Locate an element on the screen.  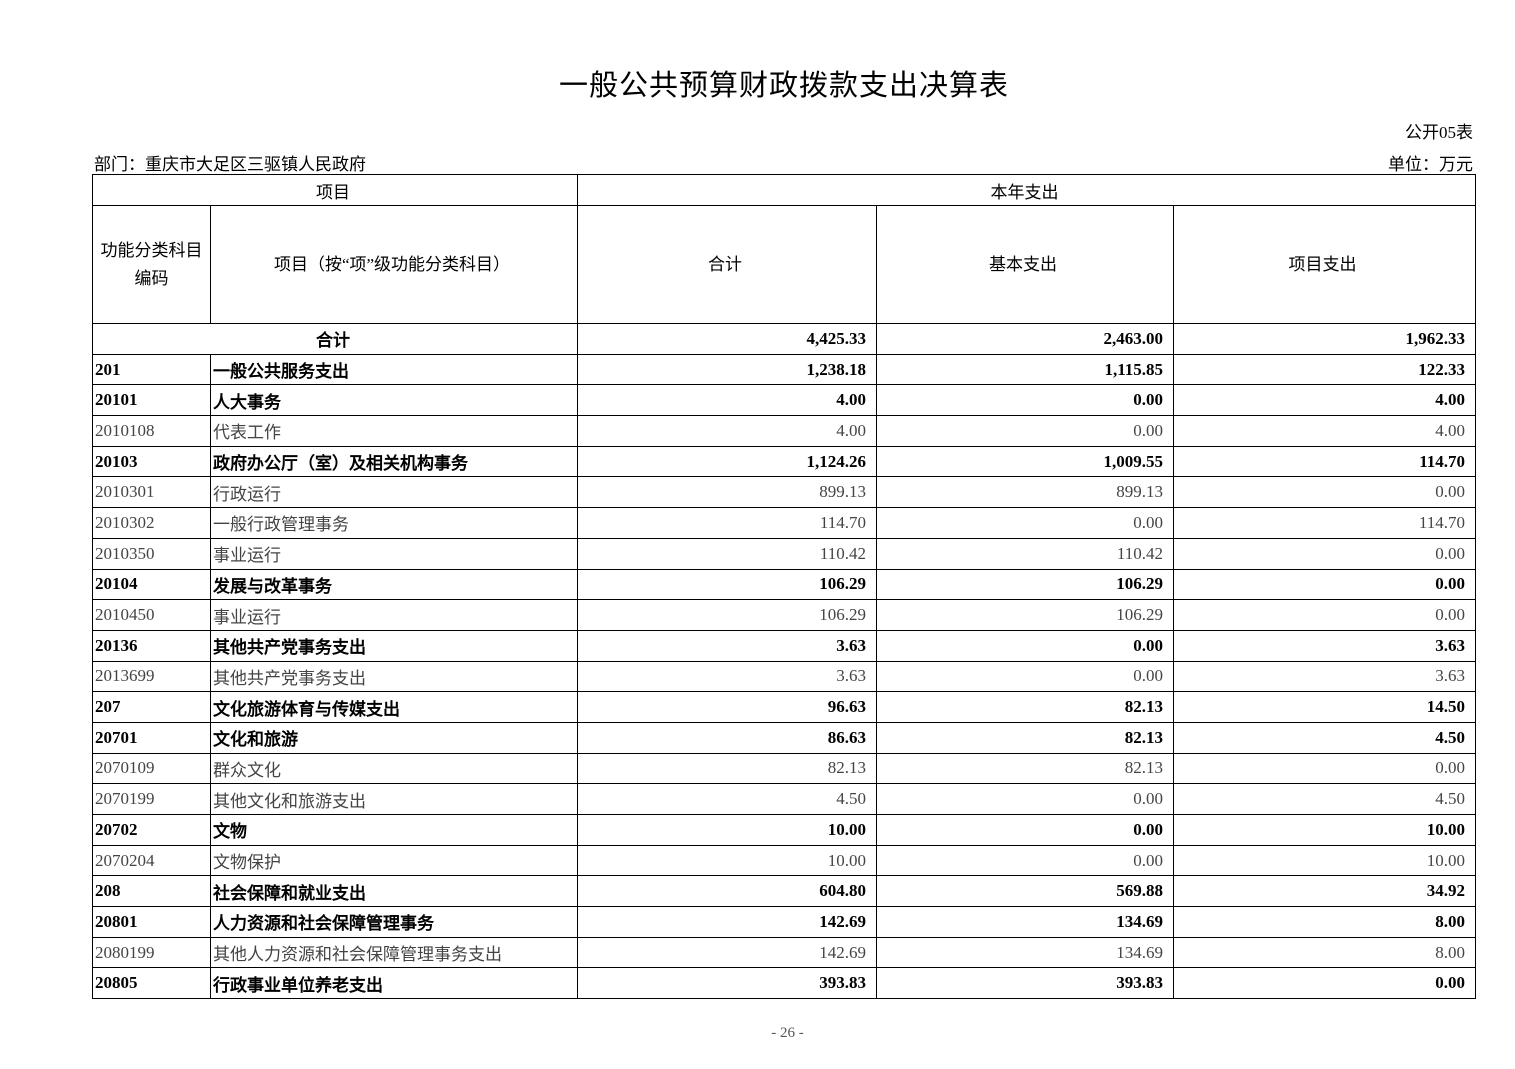
cell-code: 20702 is located at coordinates (151, 830).